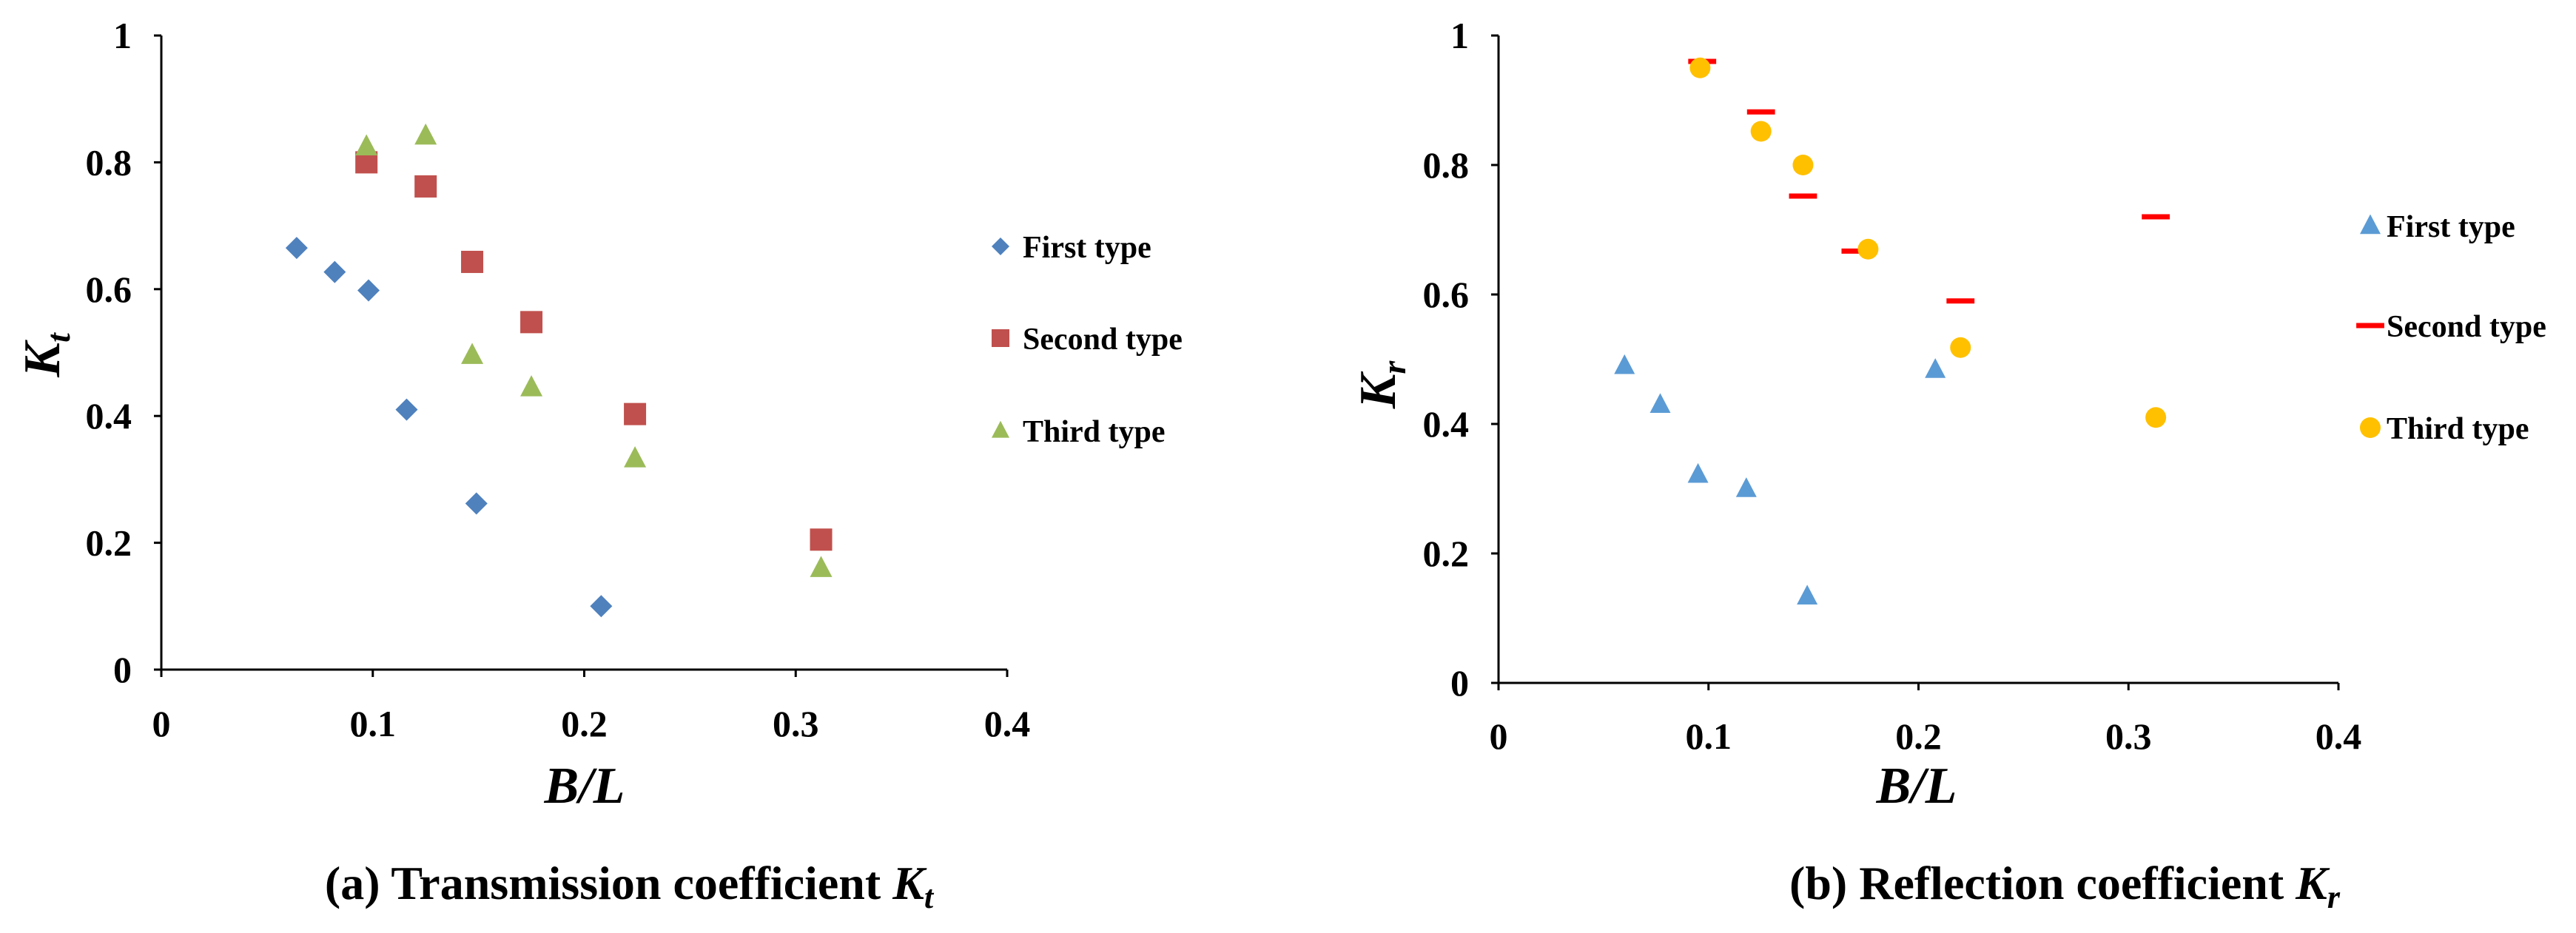  Describe the element at coordinates (584, 786) in the screenshot. I see `panel-a-x-axis-label: B/L` at that location.